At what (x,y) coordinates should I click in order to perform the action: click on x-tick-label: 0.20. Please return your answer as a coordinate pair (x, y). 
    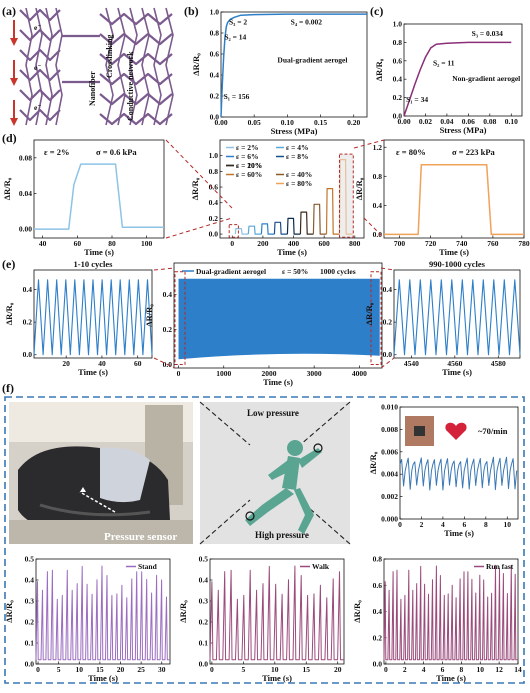
    Looking at the image, I should click on (353, 122).